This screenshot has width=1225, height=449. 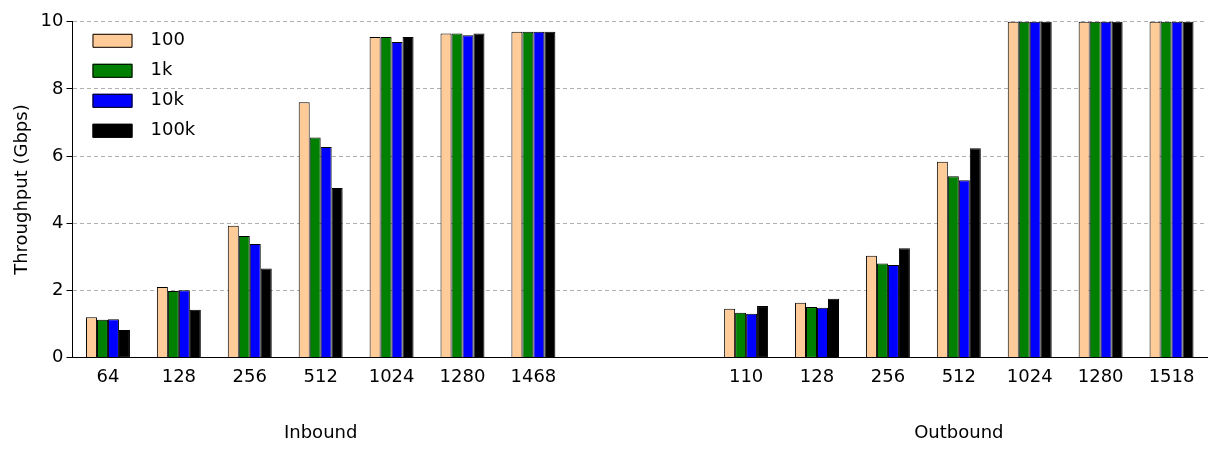 What do you see at coordinates (161, 69) in the screenshot?
I see `legend-label: 1k` at bounding box center [161, 69].